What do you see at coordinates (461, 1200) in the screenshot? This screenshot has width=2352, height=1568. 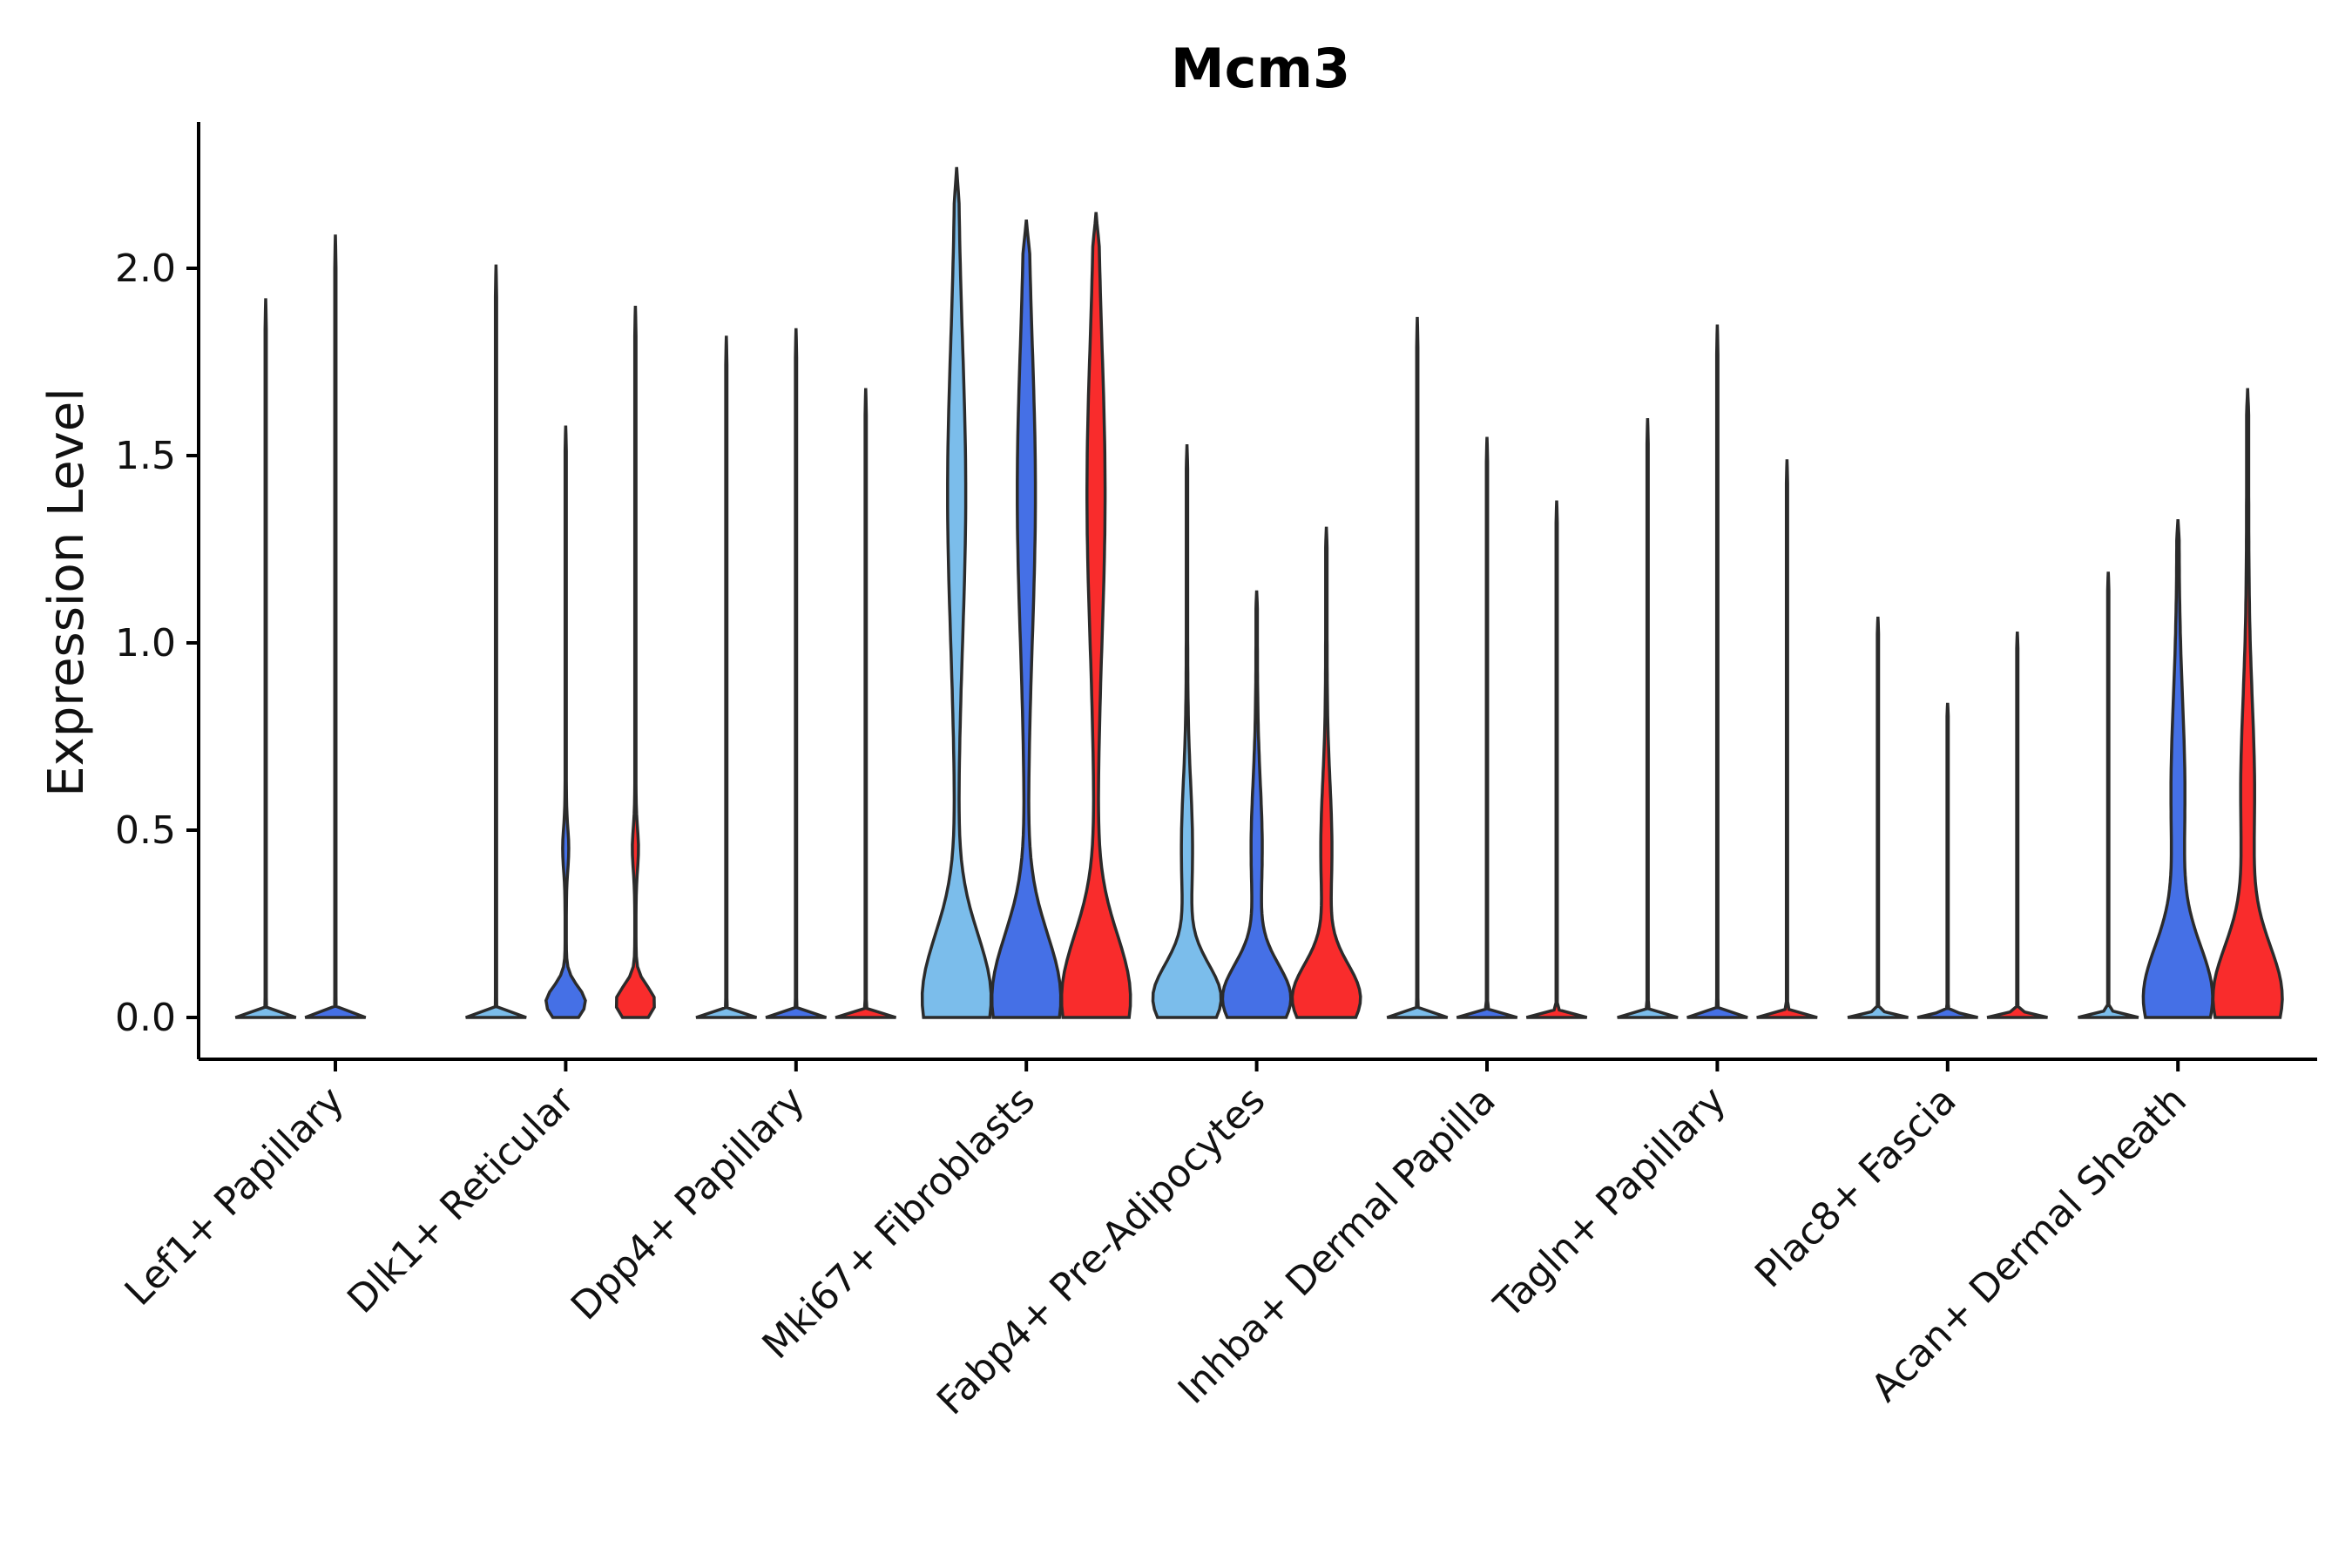 I see `x-tick-label: Dlk1+ Reticular` at bounding box center [461, 1200].